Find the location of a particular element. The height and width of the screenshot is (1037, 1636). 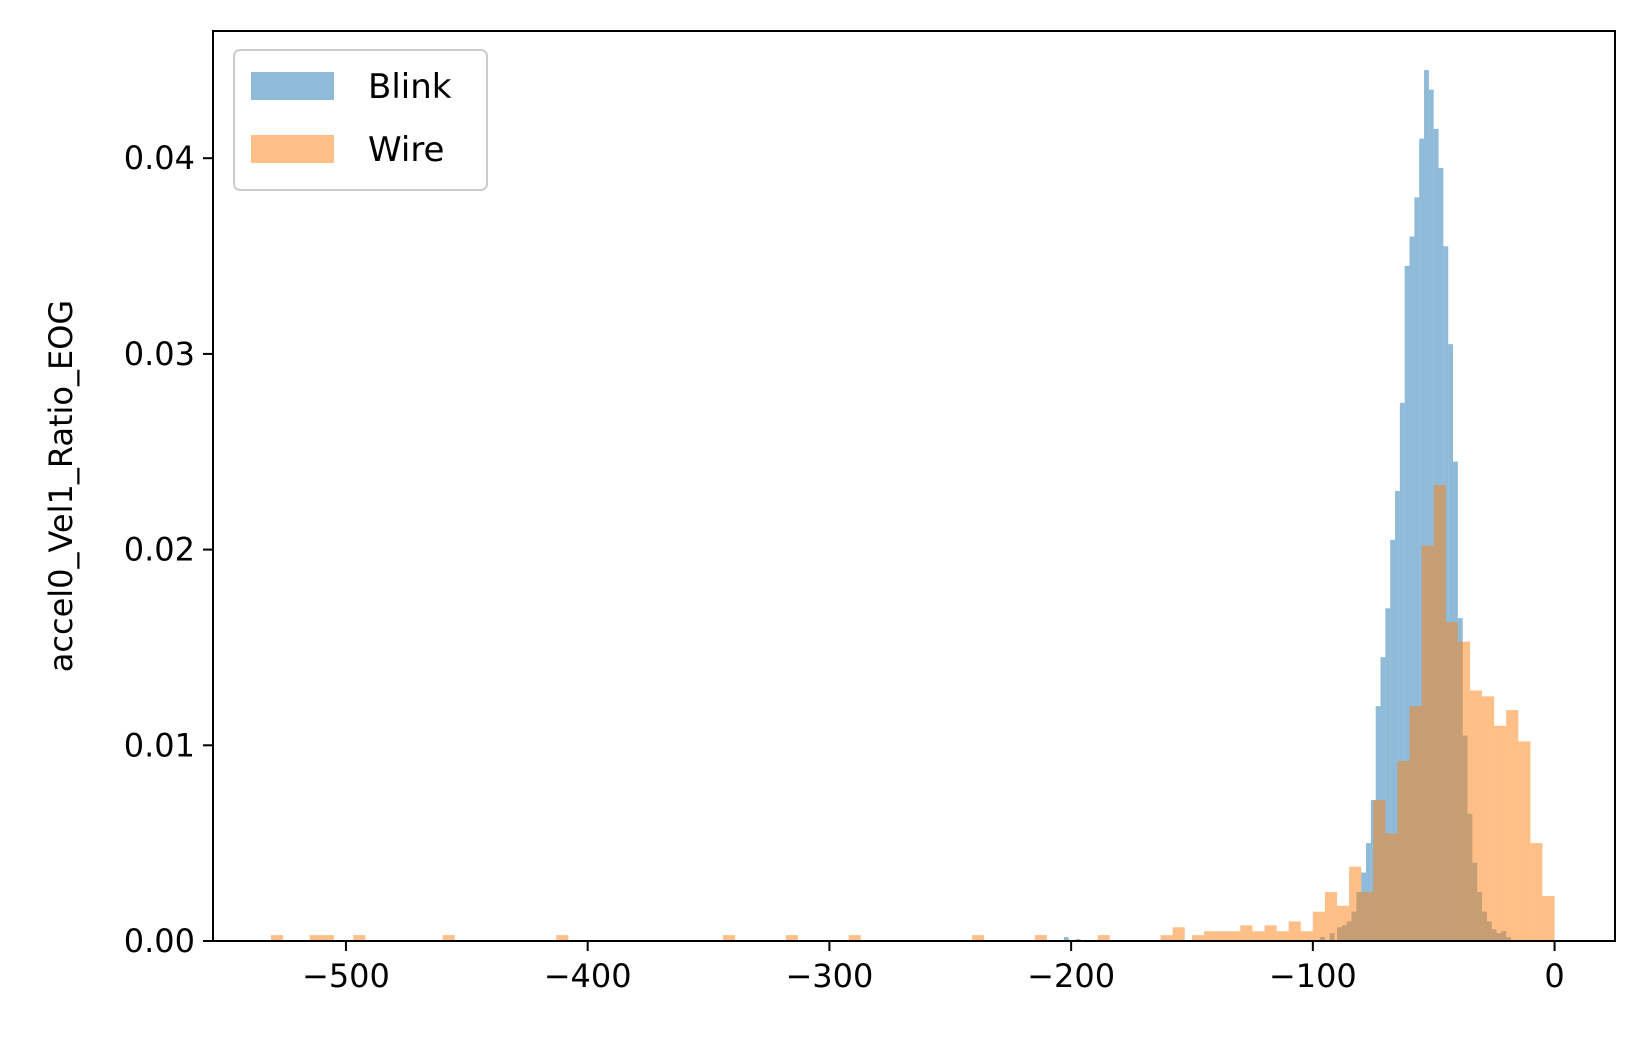

y-axis: 0.00 0.01 0.02 0.03 0.04 is located at coordinates (168, 549).